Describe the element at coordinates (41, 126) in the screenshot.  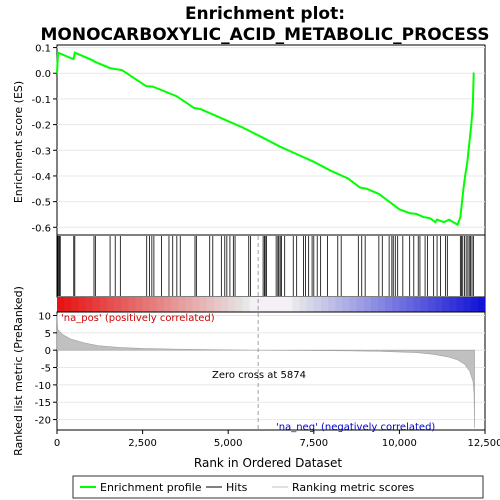
I see `es-y-tick-label: -0.2` at that location.